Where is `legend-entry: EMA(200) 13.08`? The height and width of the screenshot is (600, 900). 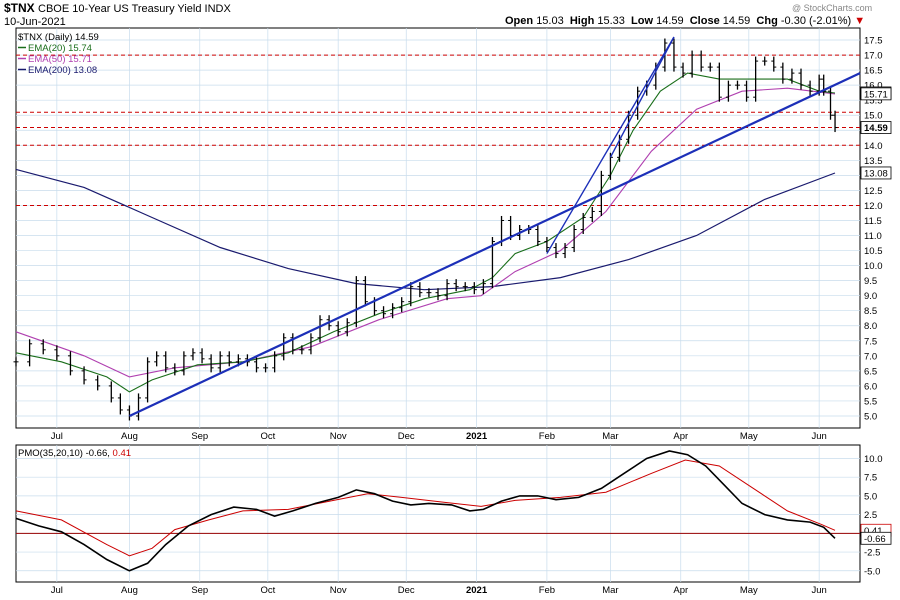 legend-entry: EMA(200) 13.08 is located at coordinates (62, 70).